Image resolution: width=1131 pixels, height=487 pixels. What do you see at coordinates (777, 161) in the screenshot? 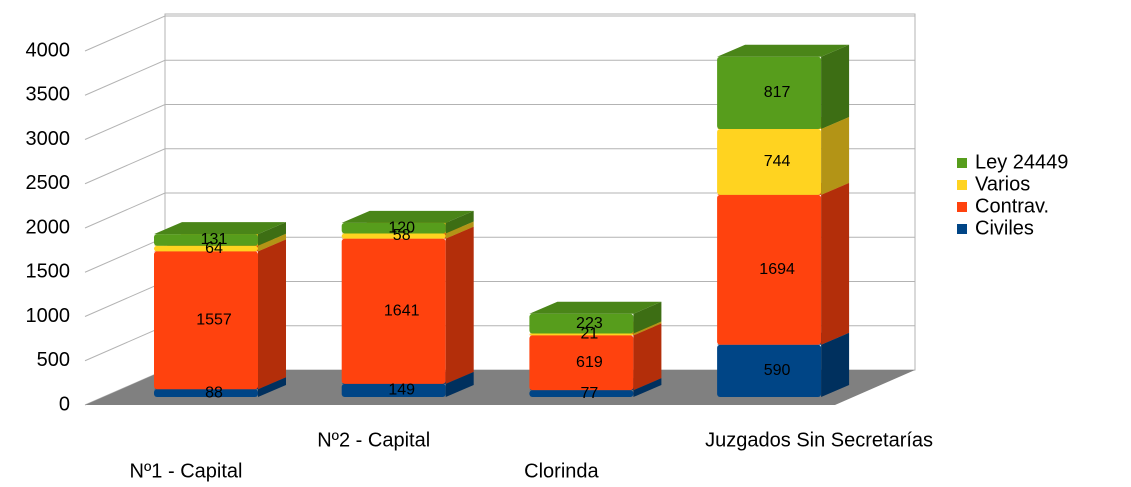
I see `value-label: 744` at bounding box center [777, 161].